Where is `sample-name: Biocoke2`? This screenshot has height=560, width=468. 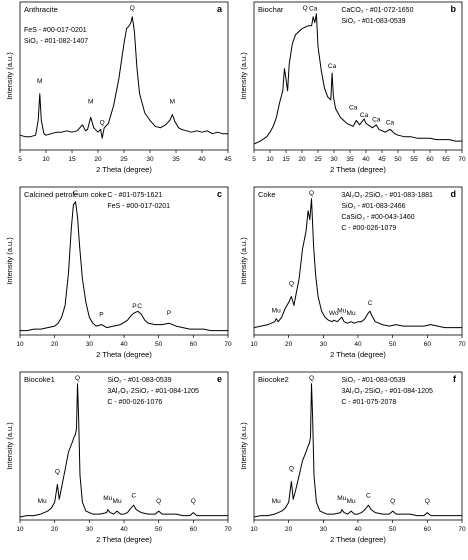 sample-name: Biocoke2 is located at coordinates (273, 379).